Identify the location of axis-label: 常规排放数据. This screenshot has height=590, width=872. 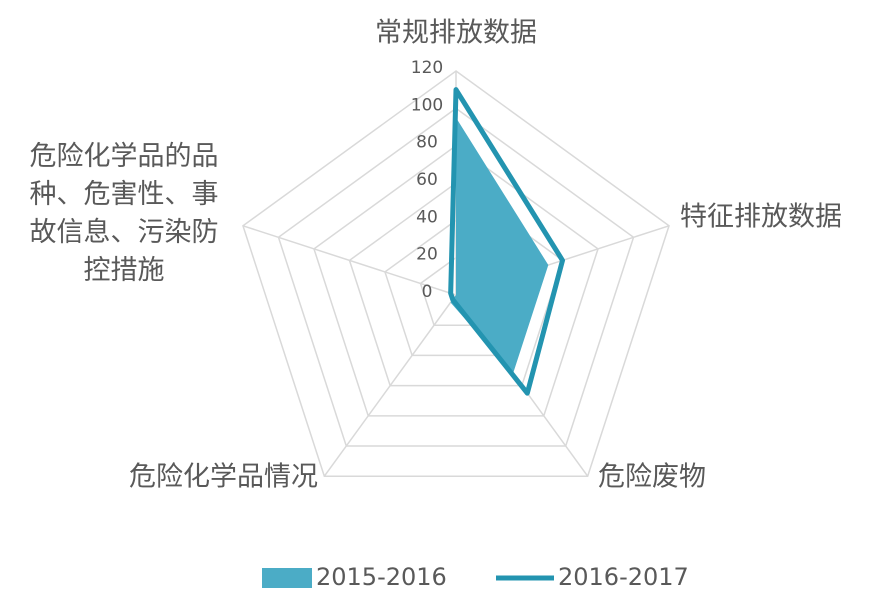
(456, 33).